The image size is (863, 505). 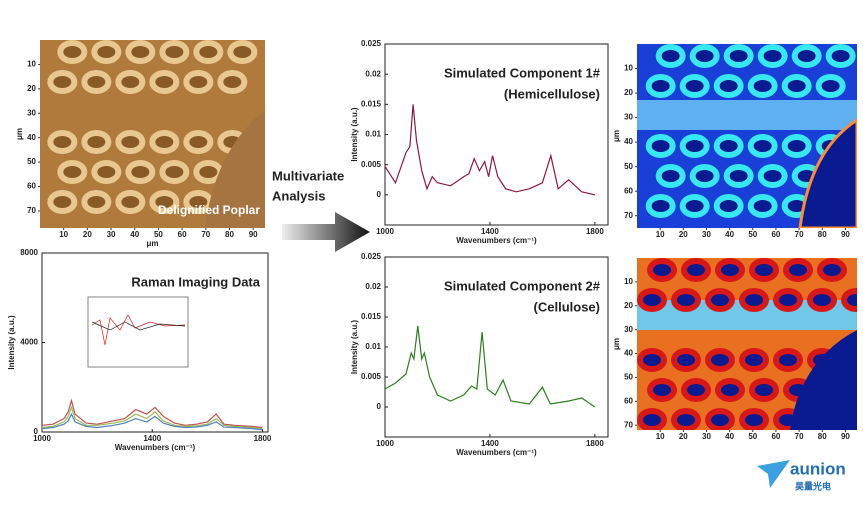 I want to click on image-label: Delignified Poplar, so click(x=209, y=210).